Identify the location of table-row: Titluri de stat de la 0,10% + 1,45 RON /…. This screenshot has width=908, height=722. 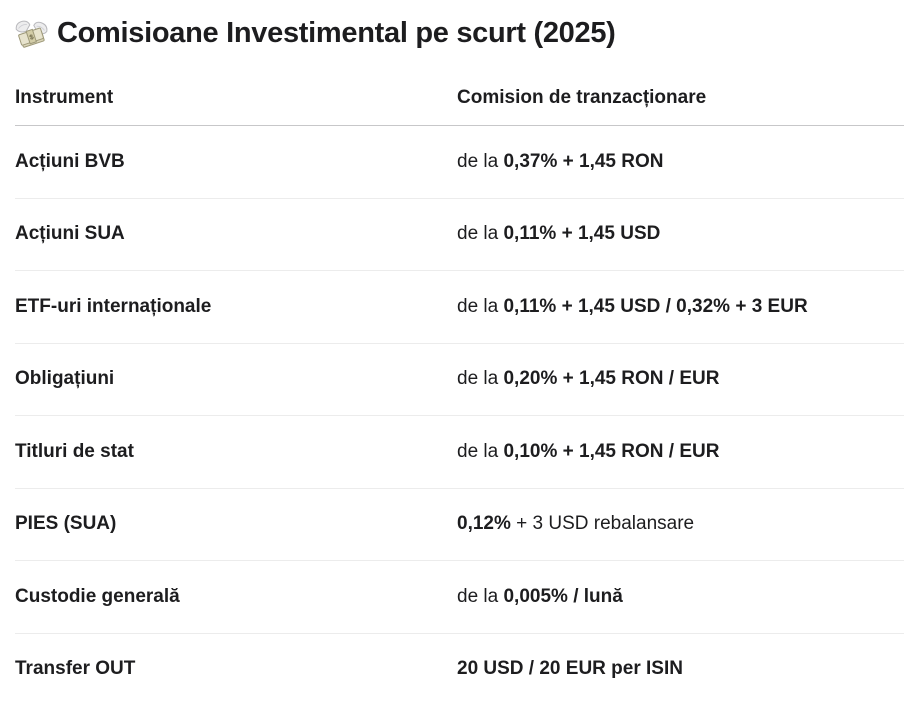
(459, 452).